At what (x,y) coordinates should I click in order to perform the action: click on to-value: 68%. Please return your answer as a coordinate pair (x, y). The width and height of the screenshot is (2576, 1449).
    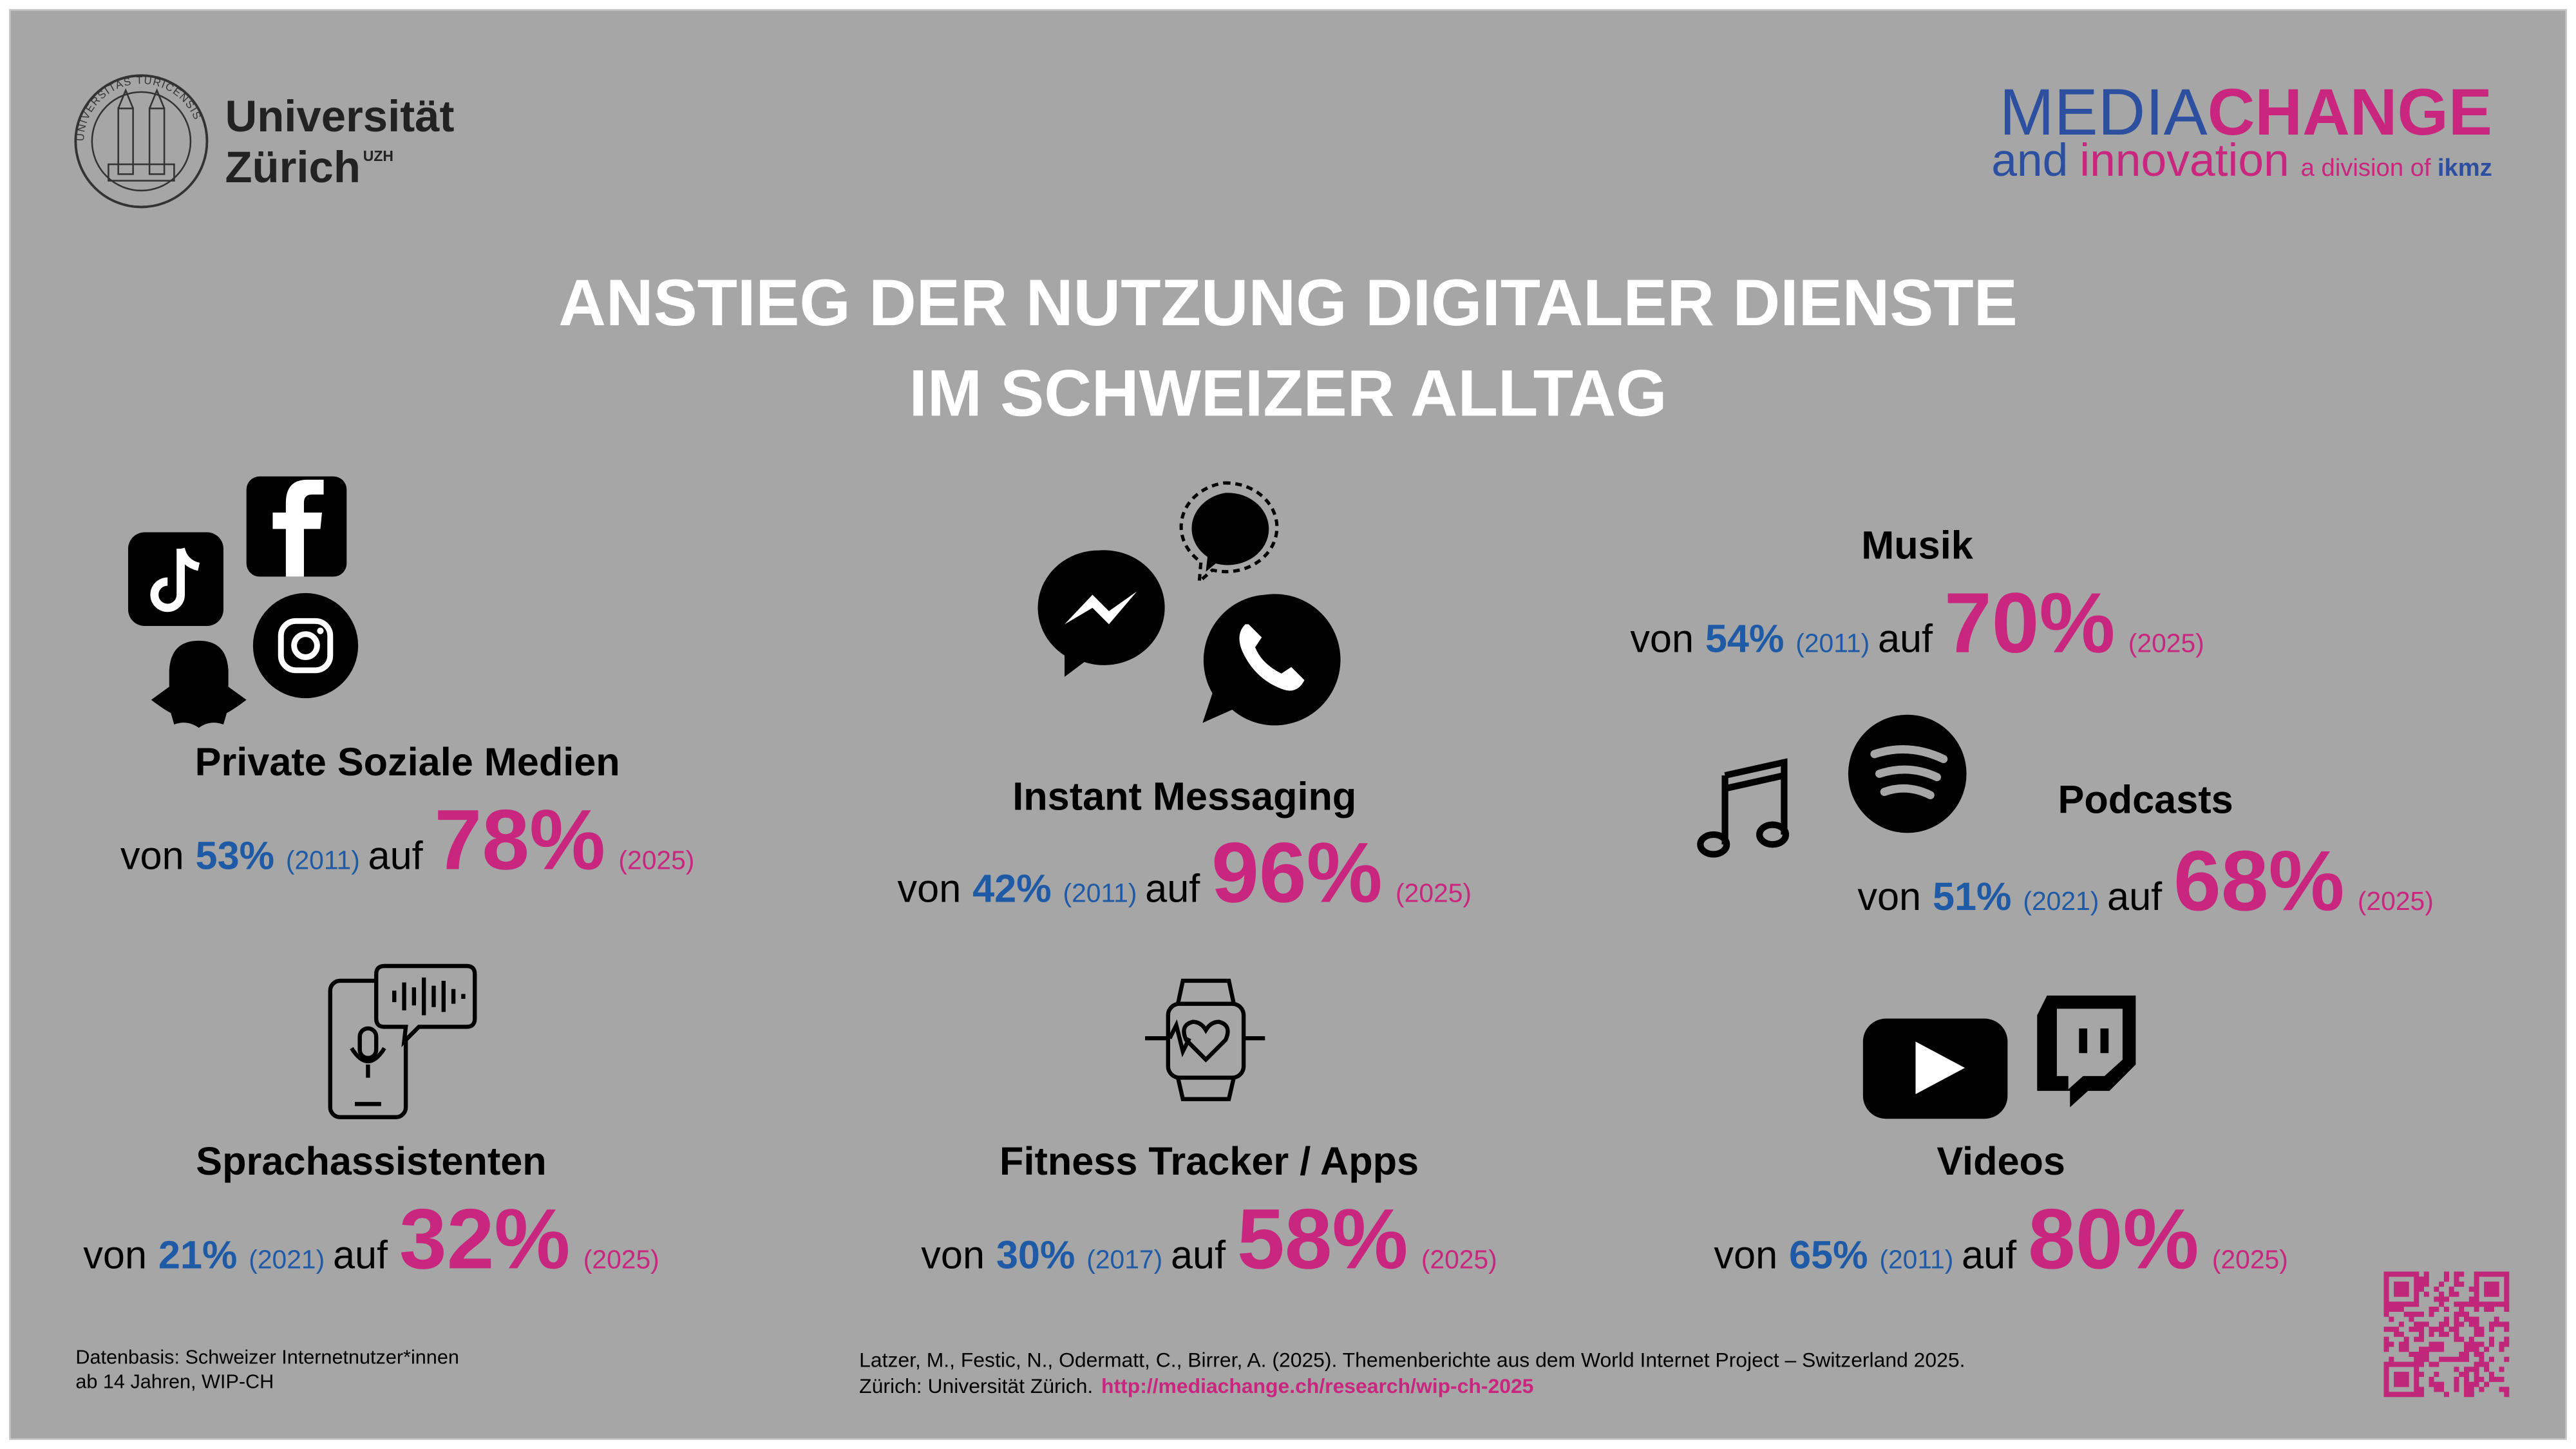
    Looking at the image, I should click on (2259, 881).